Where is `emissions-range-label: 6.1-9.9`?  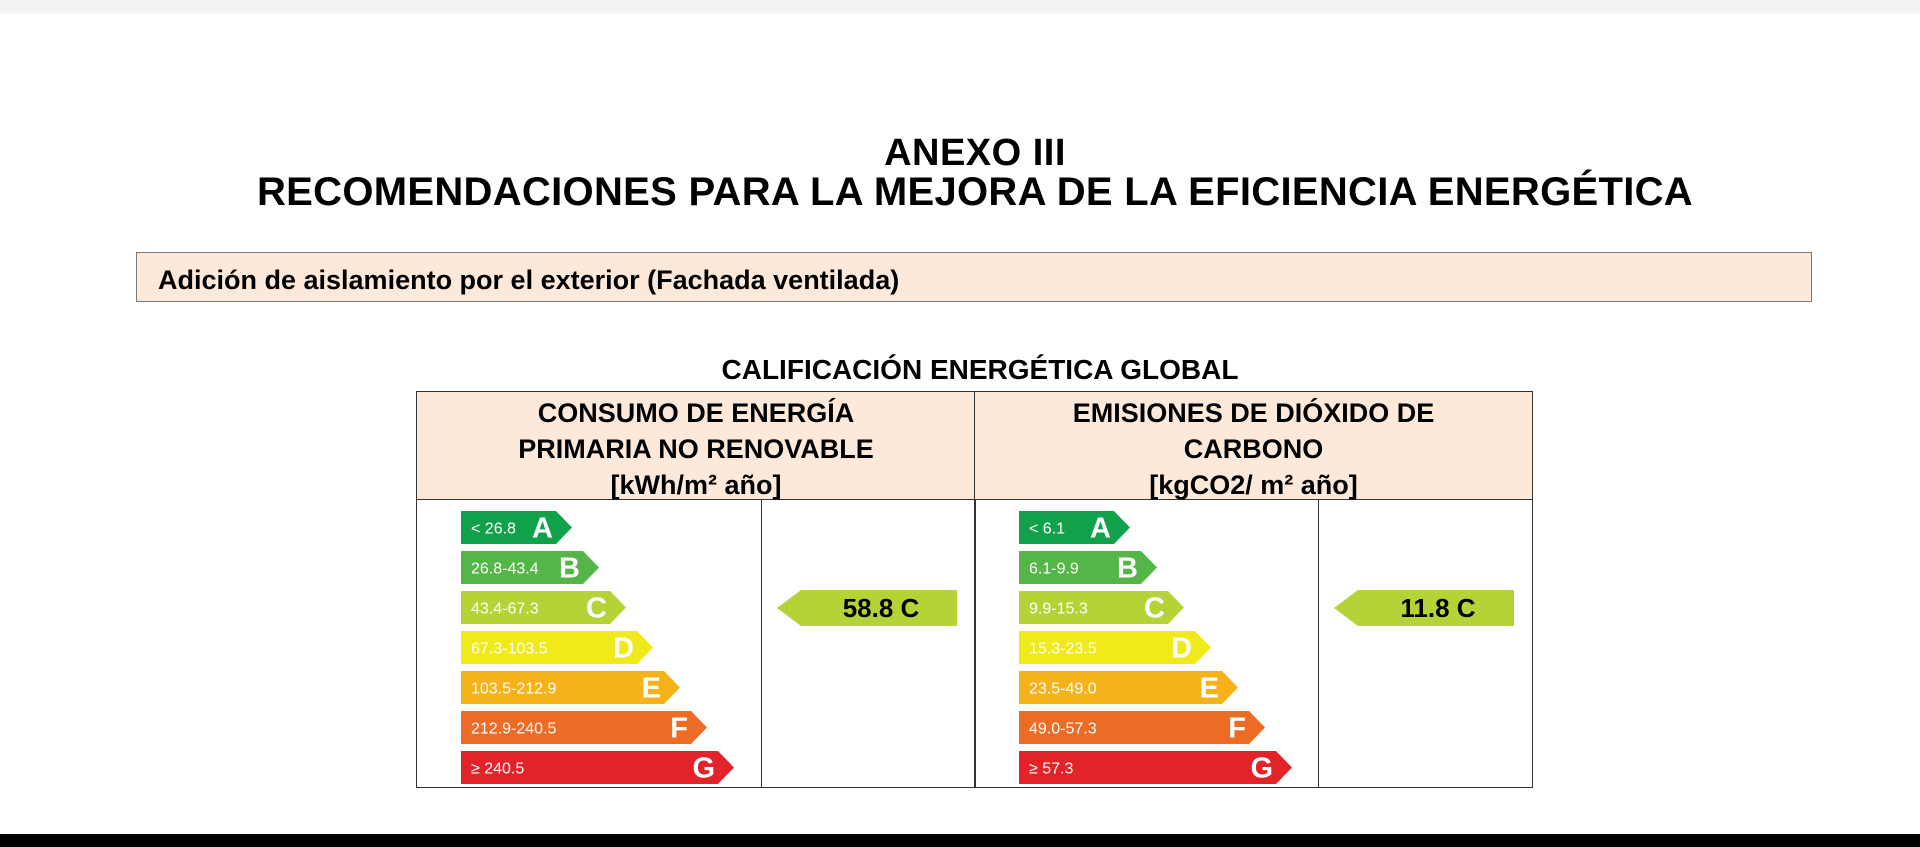
emissions-range-label: 6.1-9.9 is located at coordinates (1054, 569).